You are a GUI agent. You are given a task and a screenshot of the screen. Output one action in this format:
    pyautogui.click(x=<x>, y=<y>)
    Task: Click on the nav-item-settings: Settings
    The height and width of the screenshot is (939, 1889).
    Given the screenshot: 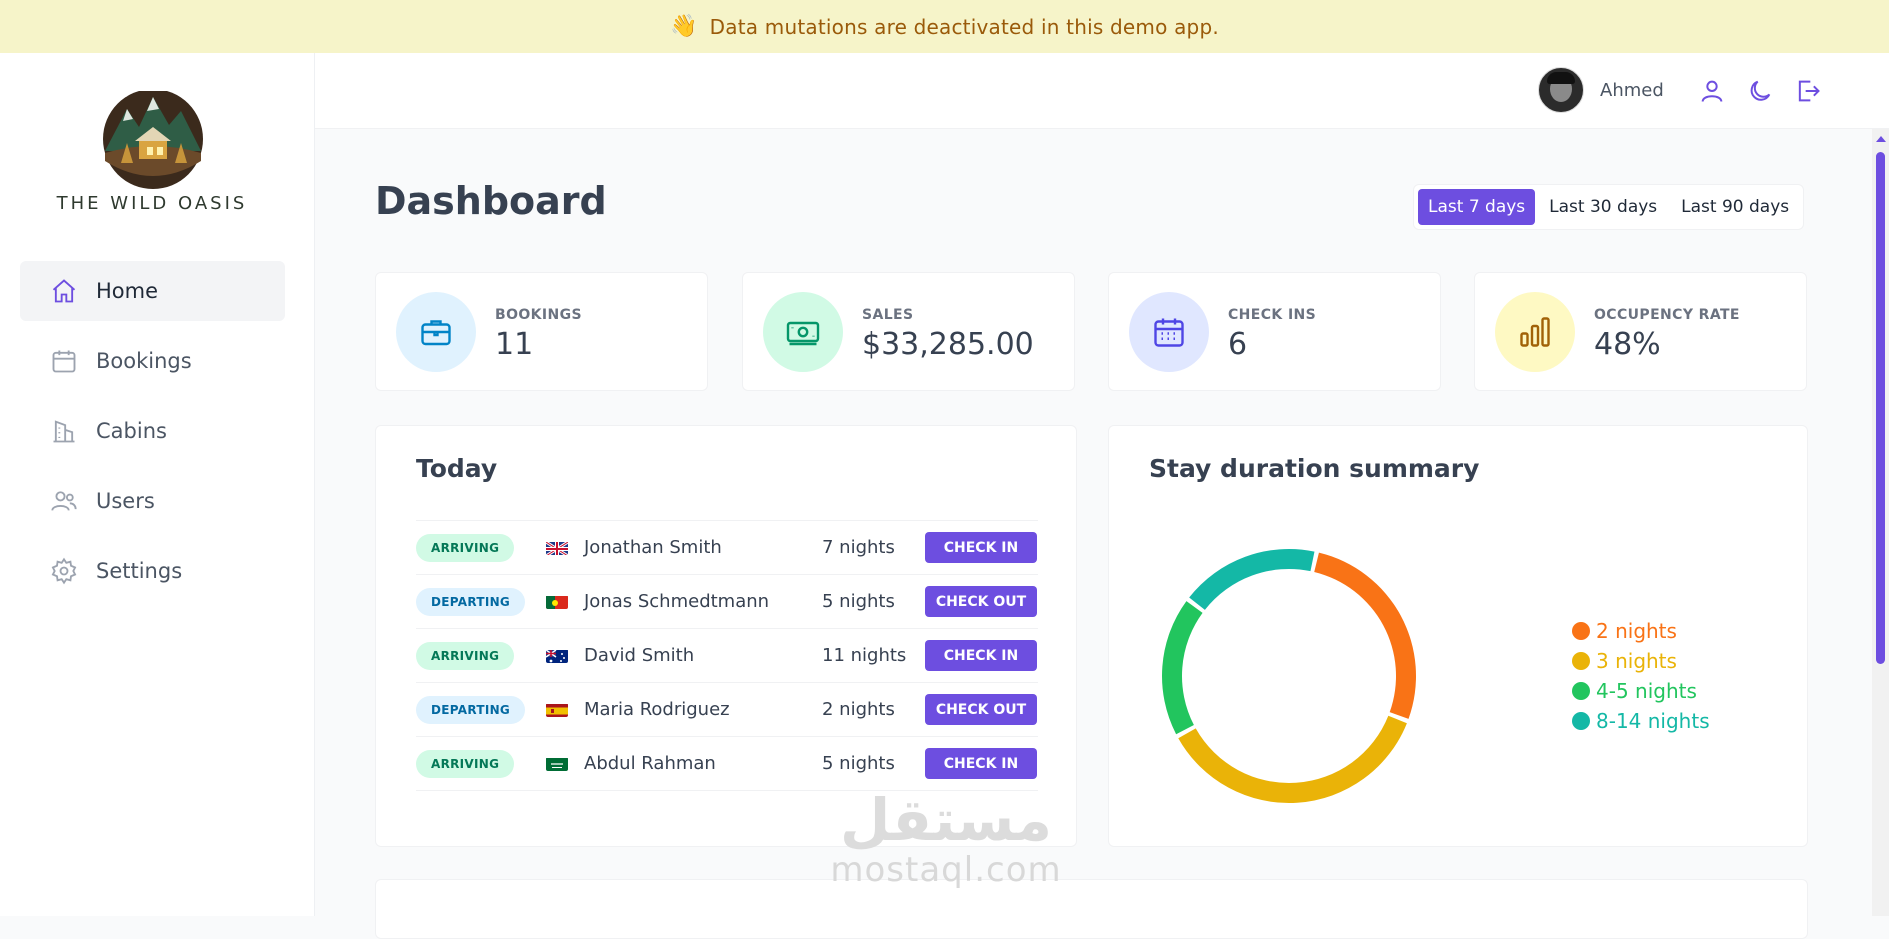 What is the action you would take?
    pyautogui.click(x=152, y=571)
    